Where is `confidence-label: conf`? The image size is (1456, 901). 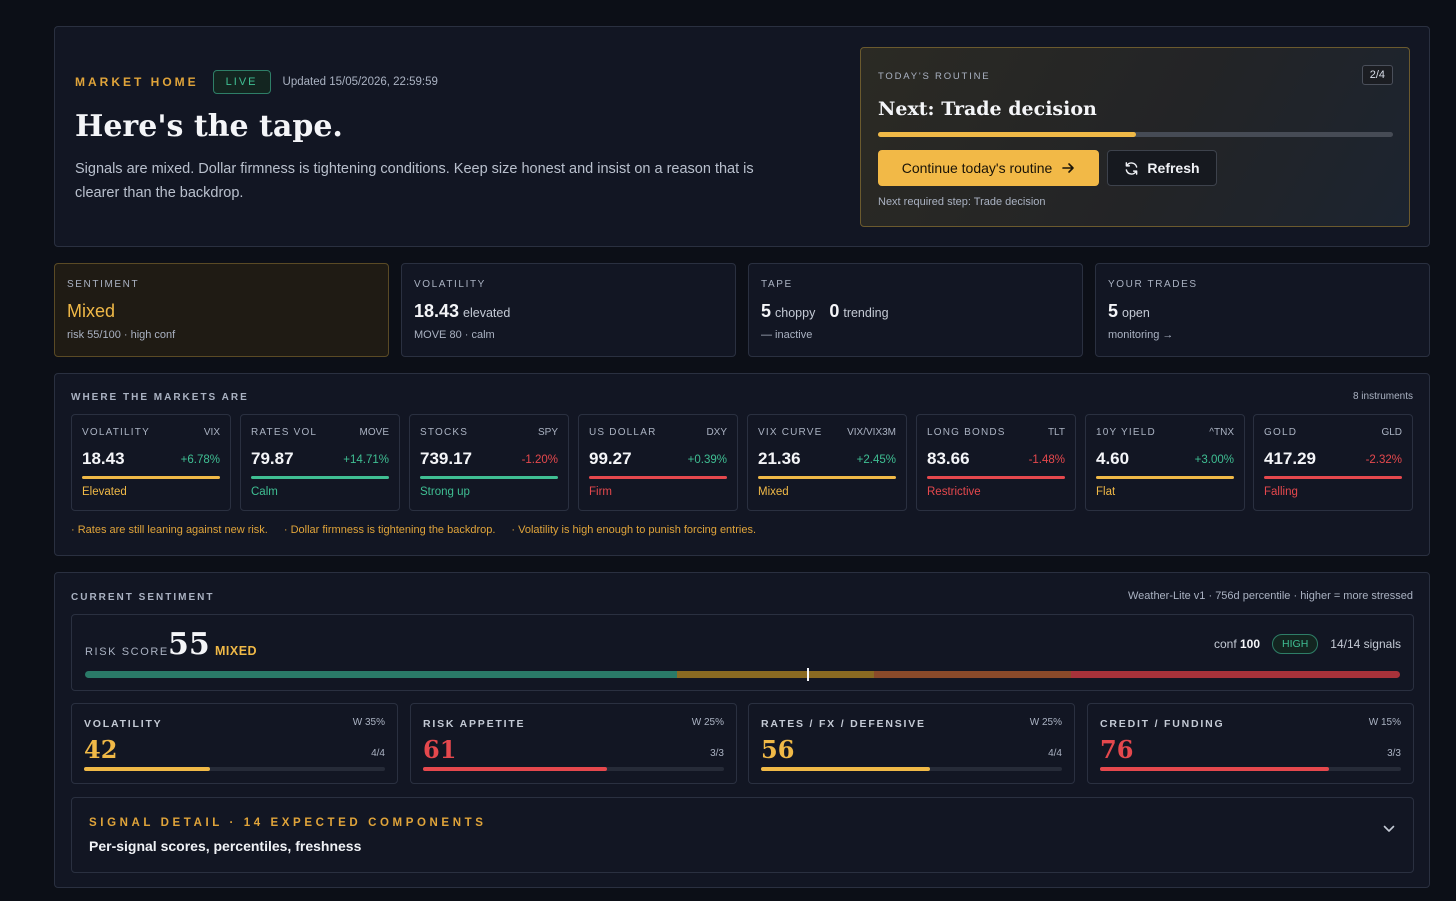
confidence-label: conf is located at coordinates (1225, 644).